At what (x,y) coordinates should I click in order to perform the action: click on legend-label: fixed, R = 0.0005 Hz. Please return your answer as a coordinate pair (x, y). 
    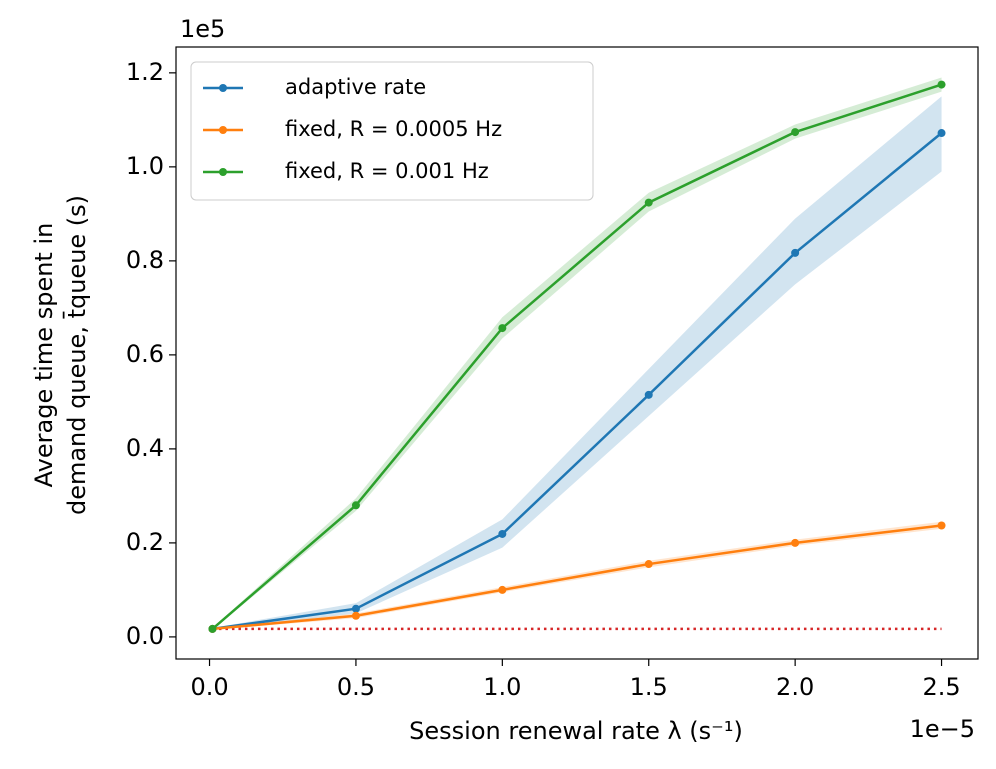
    Looking at the image, I should click on (393, 129).